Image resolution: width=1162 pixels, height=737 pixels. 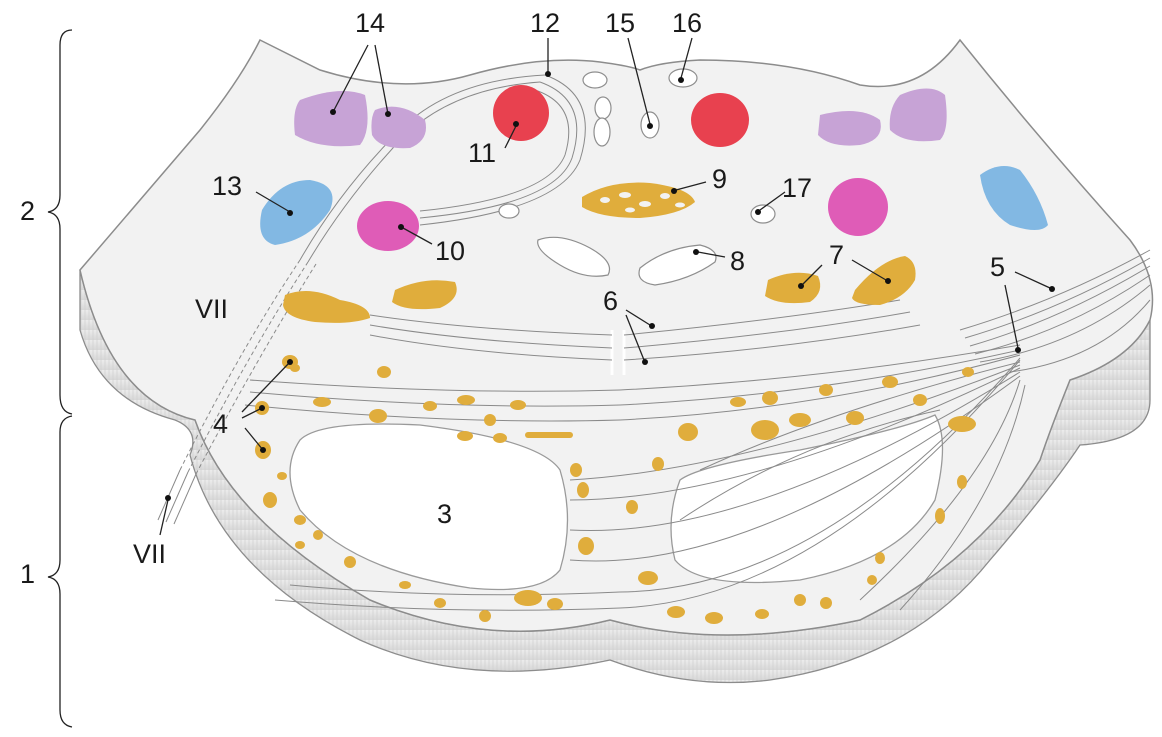 What do you see at coordinates (737, 261) in the screenshot?
I see `label-8: 8` at bounding box center [737, 261].